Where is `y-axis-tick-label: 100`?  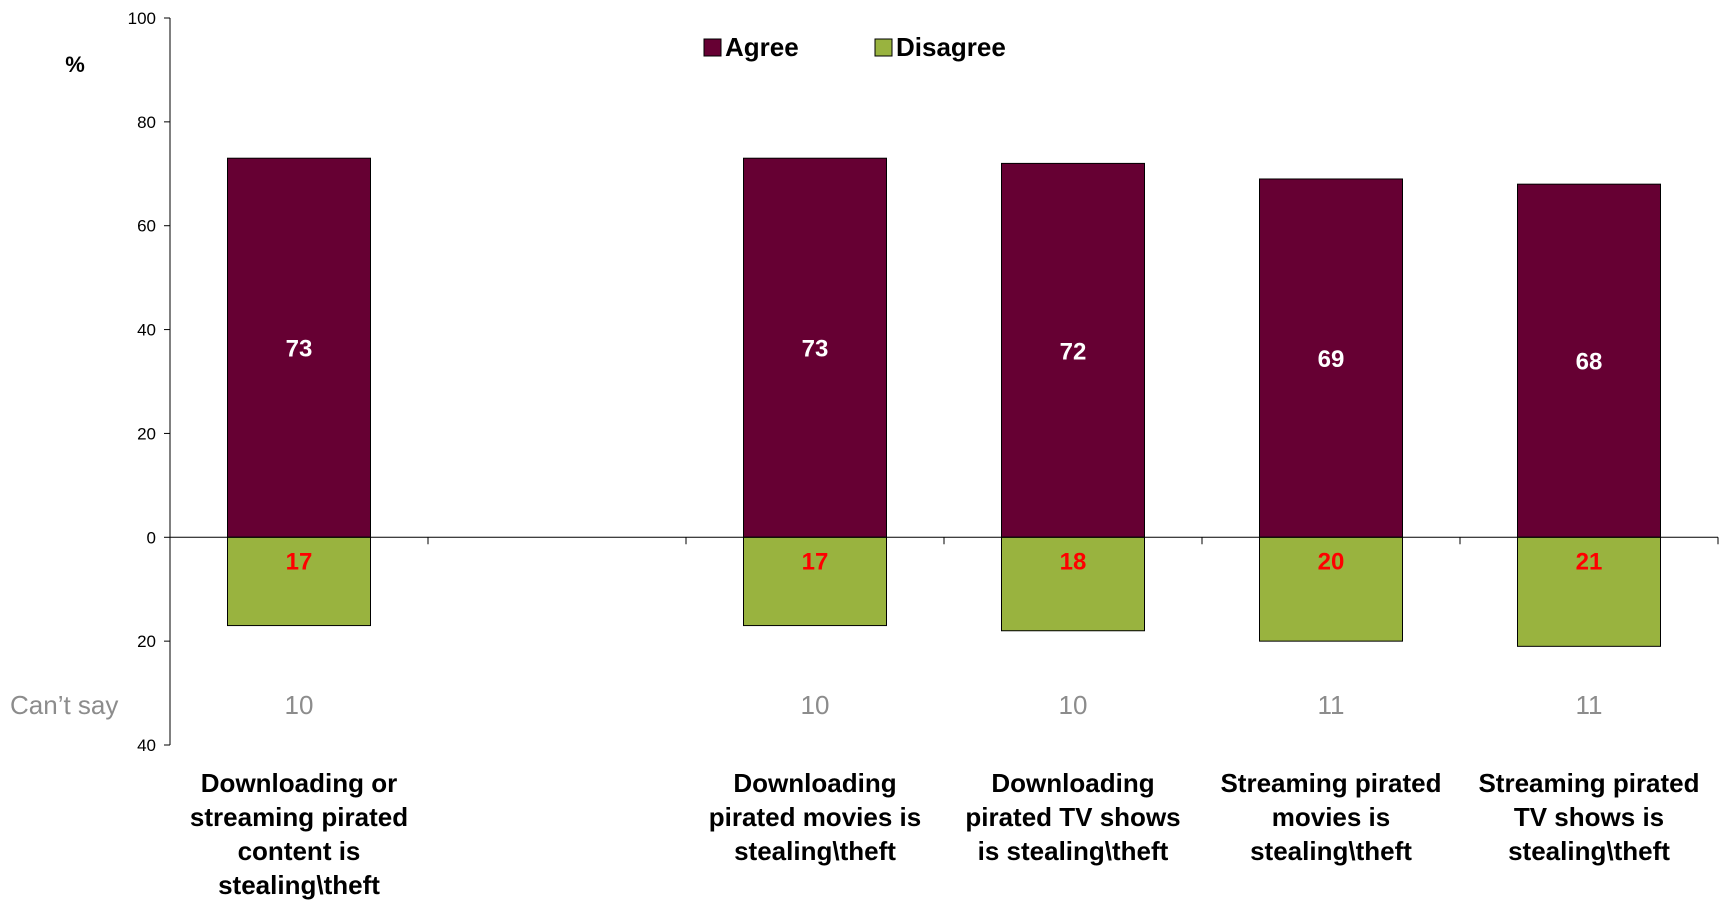 y-axis-tick-label: 100 is located at coordinates (142, 18).